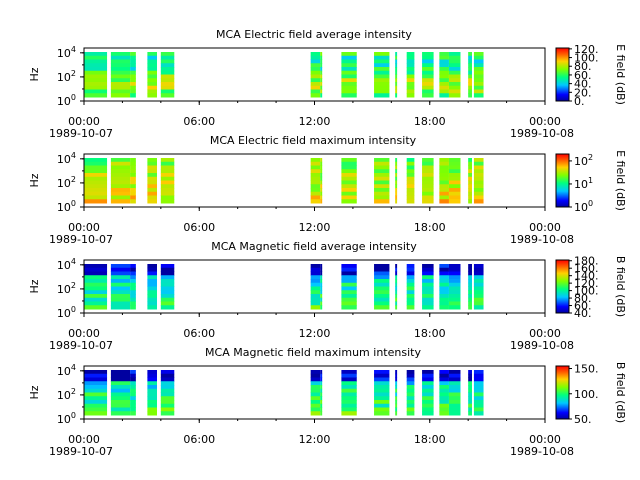 The width and height of the screenshot is (640, 480). What do you see at coordinates (583, 160) in the screenshot?
I see `colorbar-tick-label: 10²` at bounding box center [583, 160].